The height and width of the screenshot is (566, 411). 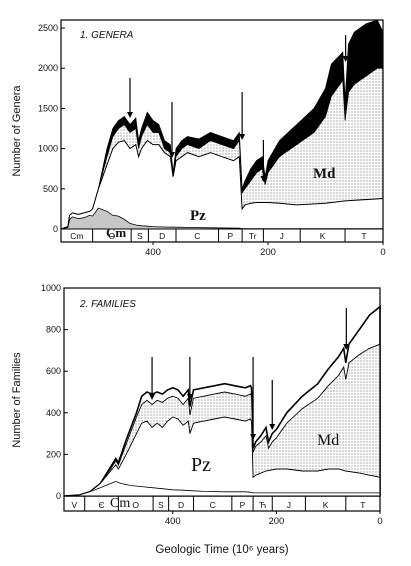 I want to click on y-tick-label: 2000, so click(x=48, y=68).